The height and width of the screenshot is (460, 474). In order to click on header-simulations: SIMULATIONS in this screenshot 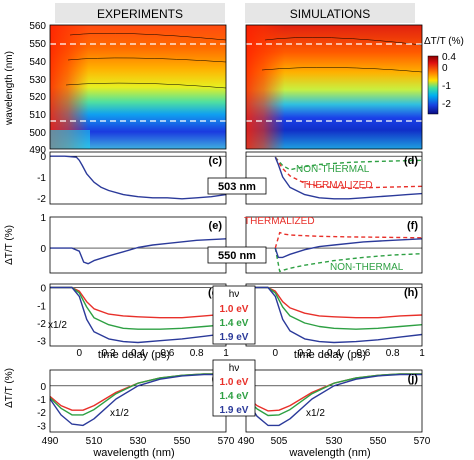, I will do `click(330, 14)`.